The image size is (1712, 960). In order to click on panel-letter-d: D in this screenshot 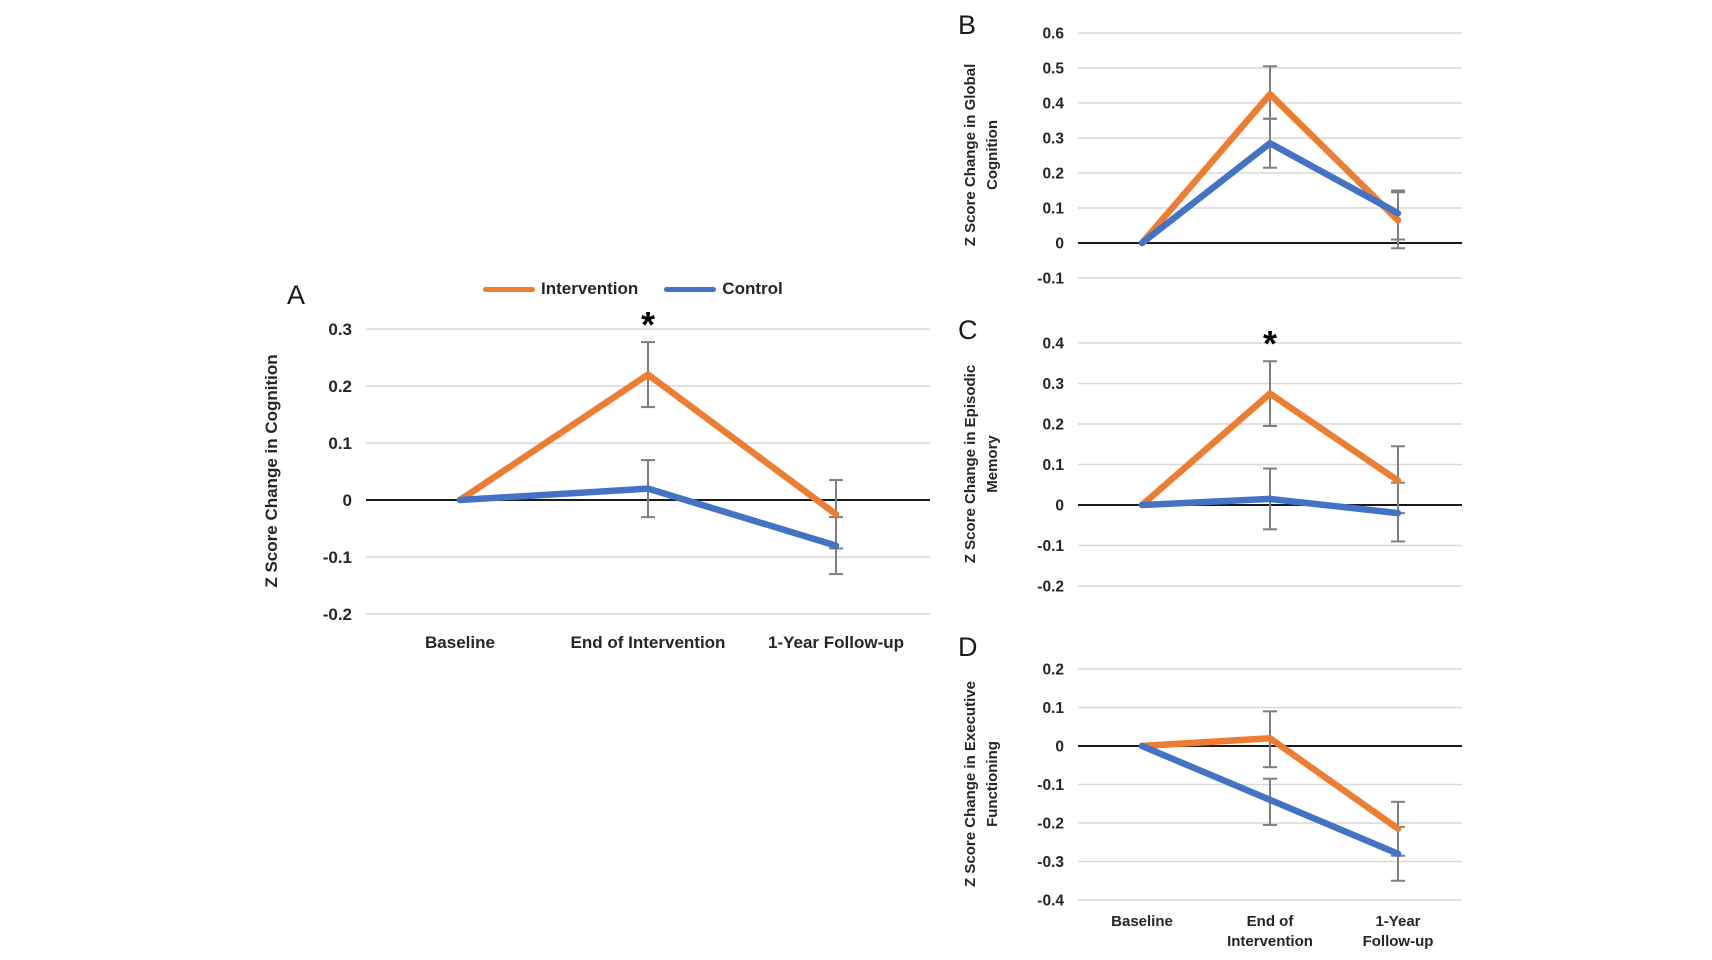, I will do `click(968, 647)`.